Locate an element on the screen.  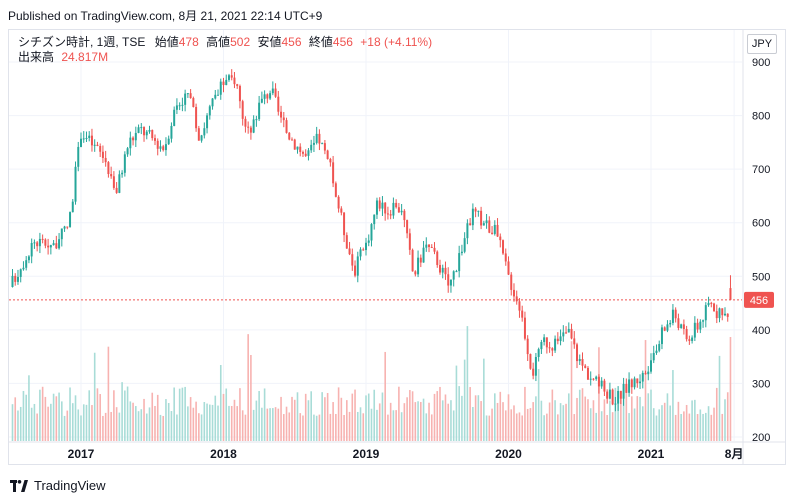
legend-volume-row: 出来高 24.817M is located at coordinates (225, 57).